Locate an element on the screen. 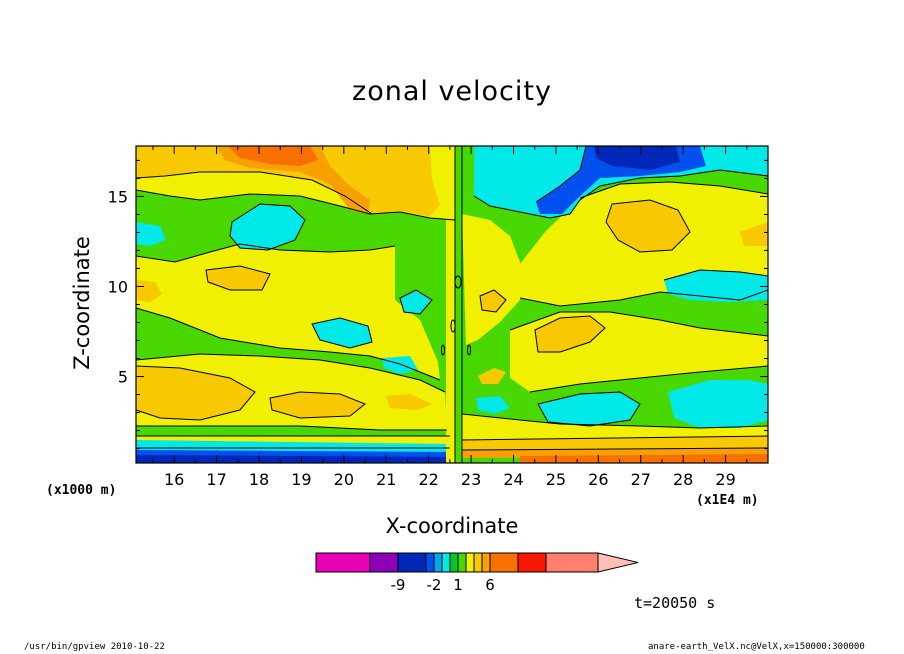 The height and width of the screenshot is (654, 904). region-cyan-left-edge is located at coordinates (151, 234).